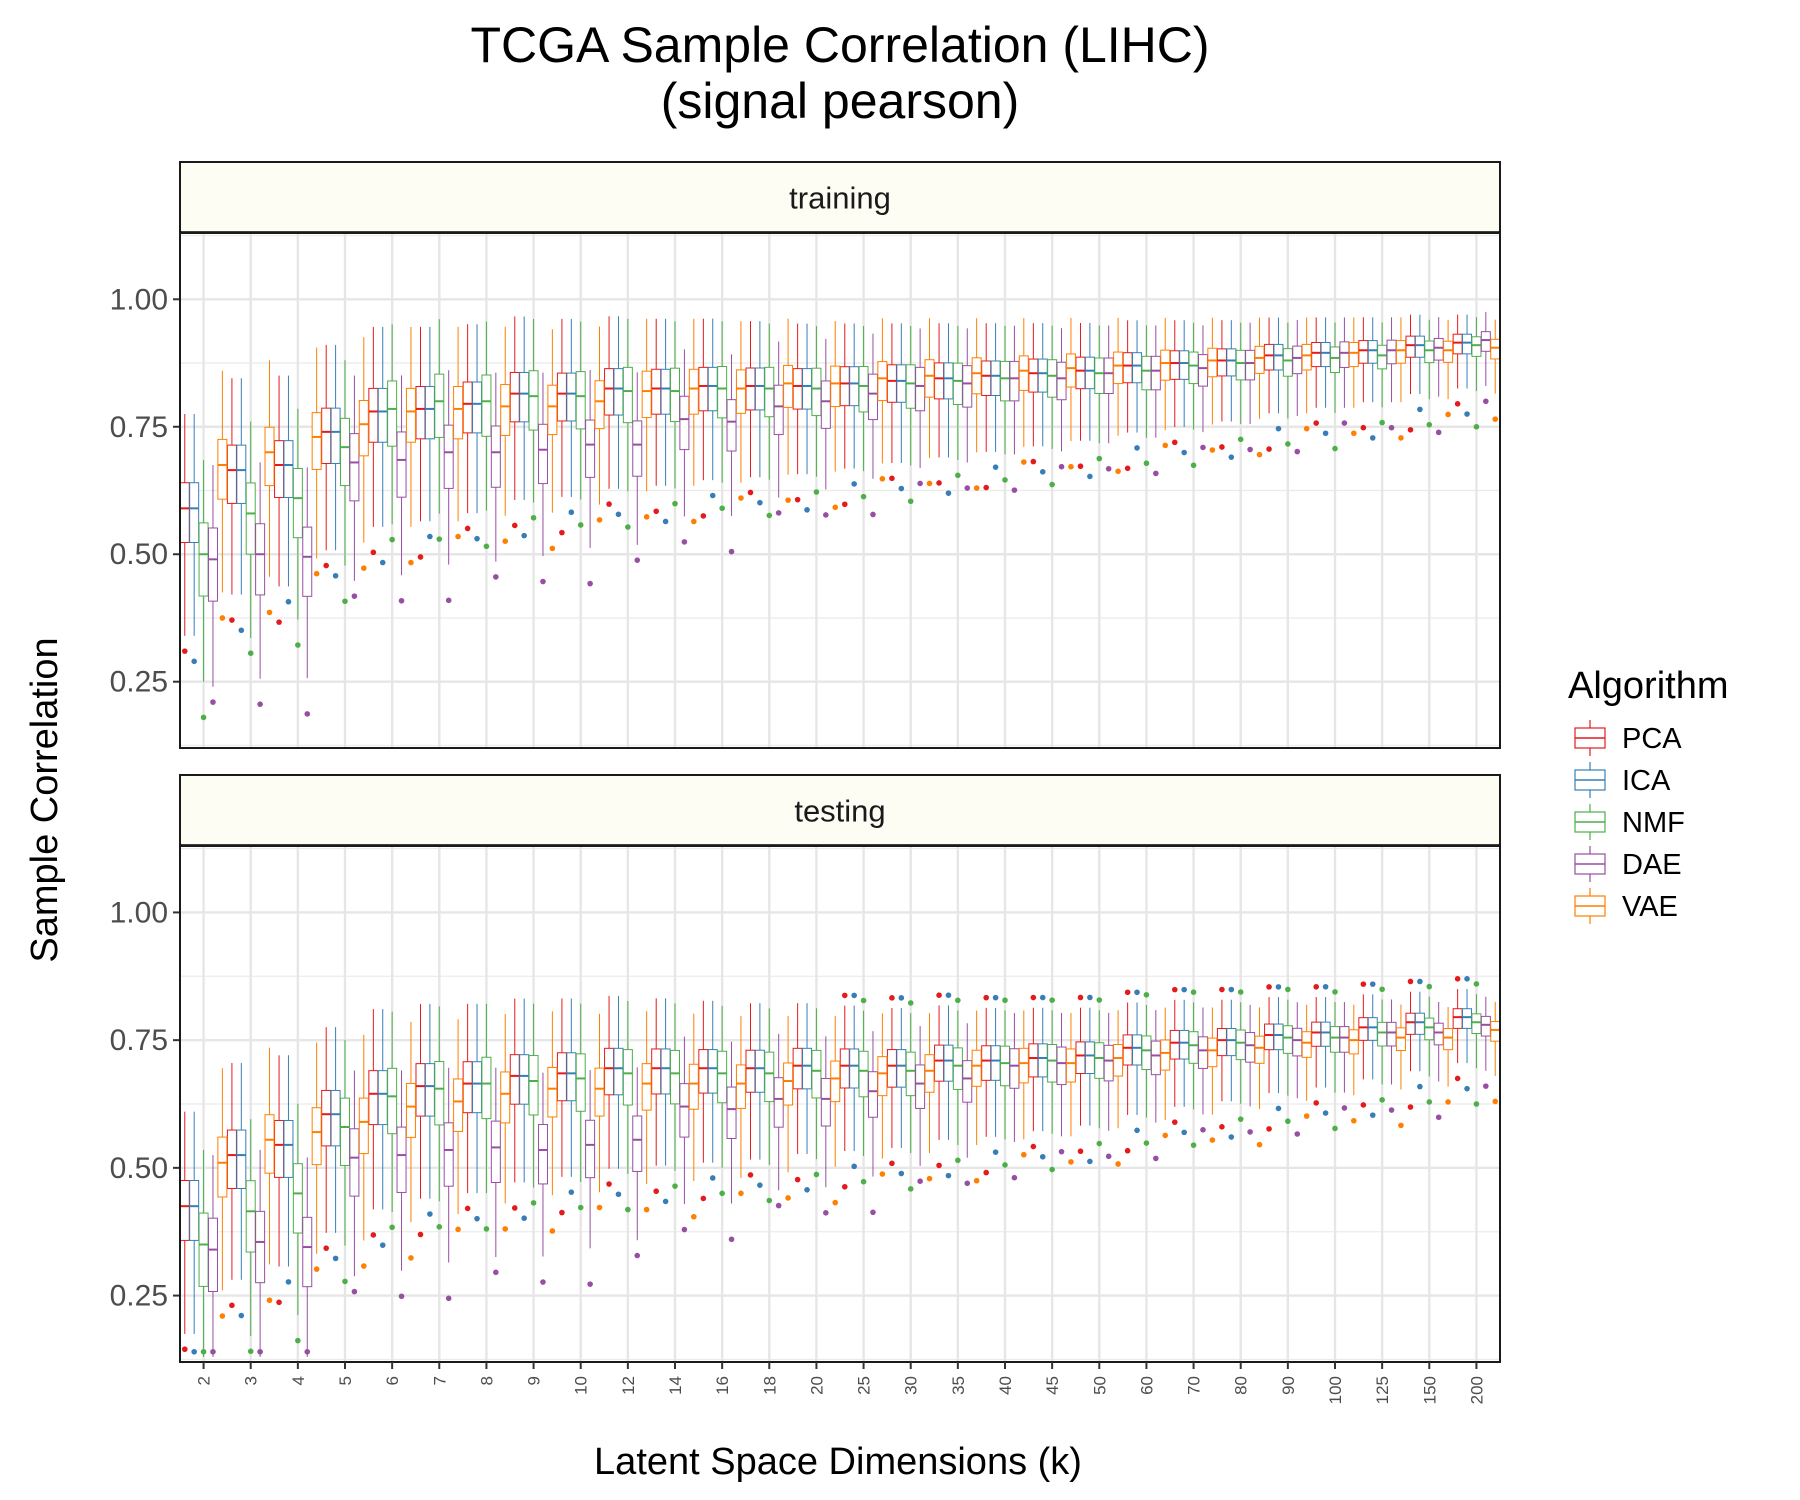  What do you see at coordinates (1476, 1390) in the screenshot?
I see `x-tick-label: 200` at bounding box center [1476, 1390].